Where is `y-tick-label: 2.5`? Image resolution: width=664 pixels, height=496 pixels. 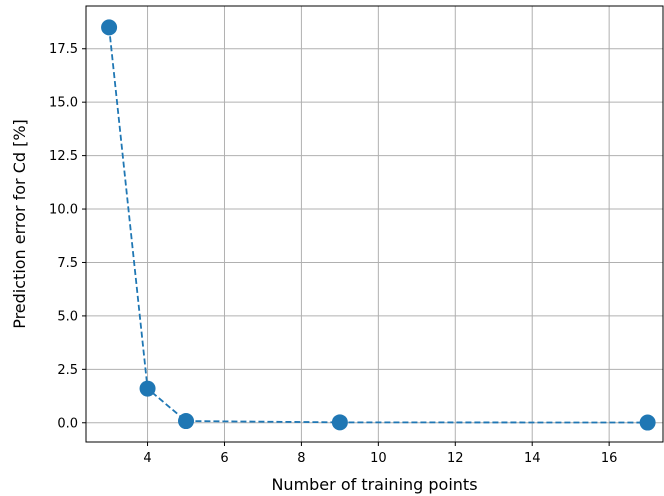 y-tick-label: 2.5 is located at coordinates (67, 370).